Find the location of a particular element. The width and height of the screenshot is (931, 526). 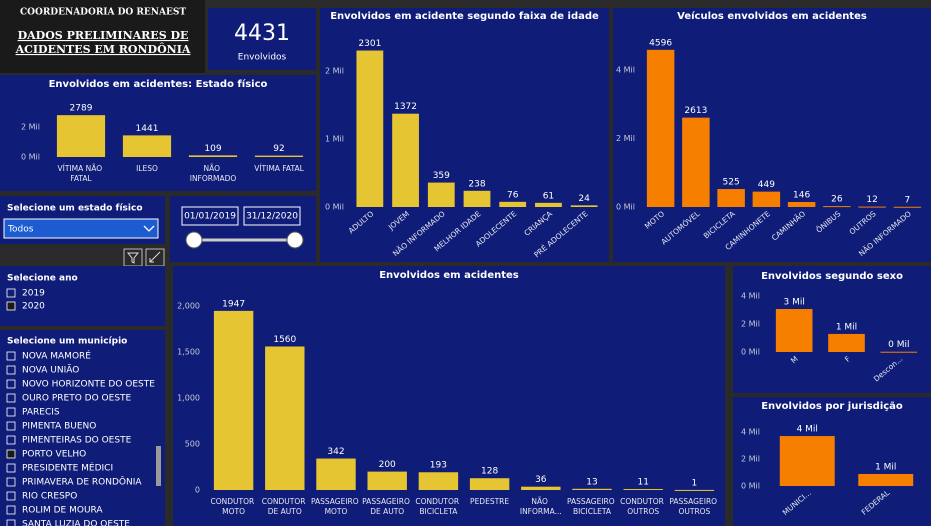

option-label: 2019 is located at coordinates (33, 294).